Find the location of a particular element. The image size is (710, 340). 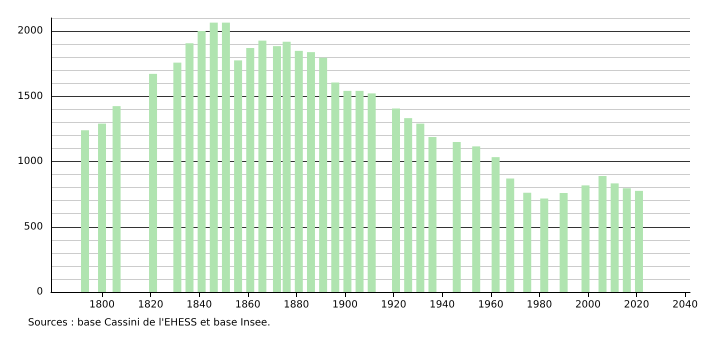

x-tick-label: 1960 is located at coordinates (491, 305).